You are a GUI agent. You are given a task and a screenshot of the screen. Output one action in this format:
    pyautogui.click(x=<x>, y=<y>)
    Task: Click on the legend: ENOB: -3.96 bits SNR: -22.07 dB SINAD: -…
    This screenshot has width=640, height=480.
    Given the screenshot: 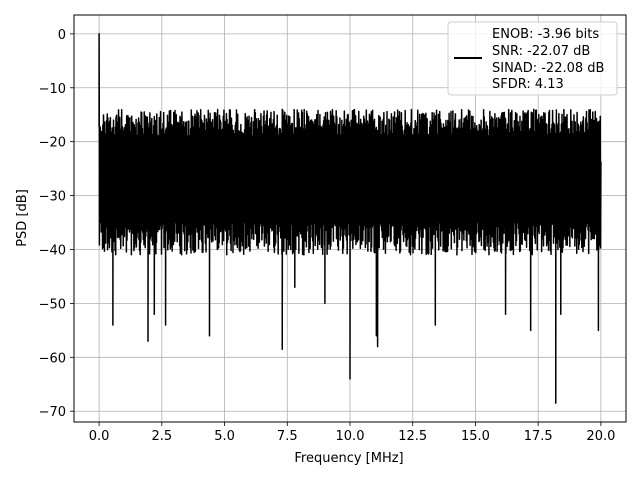 What is the action you would take?
    pyautogui.click(x=532, y=58)
    